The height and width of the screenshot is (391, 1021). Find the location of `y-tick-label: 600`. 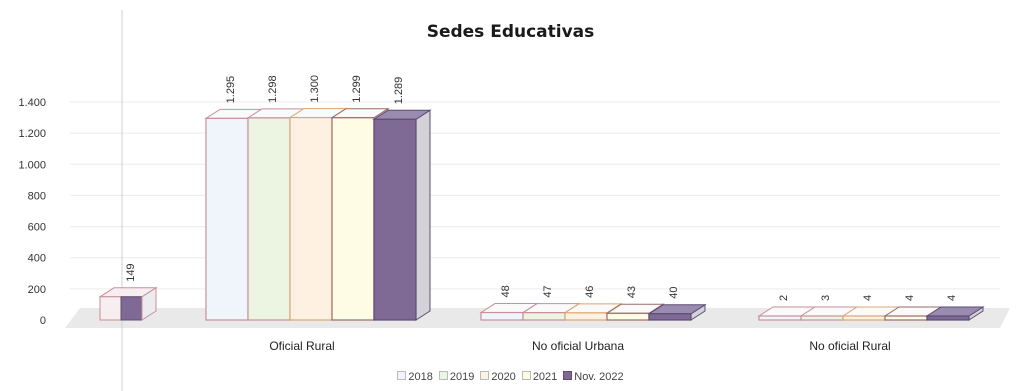

y-tick-label: 600 is located at coordinates (37, 228).